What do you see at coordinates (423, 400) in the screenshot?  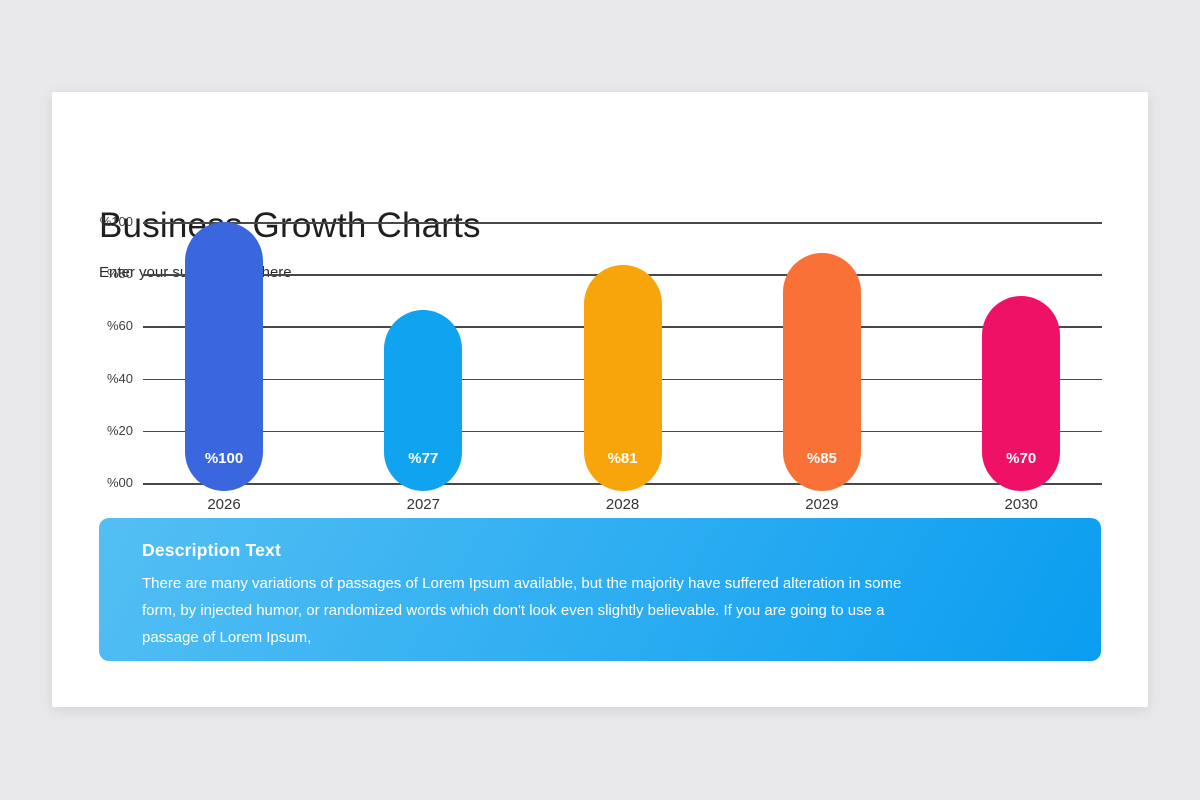 I see `bar-2027: %77` at bounding box center [423, 400].